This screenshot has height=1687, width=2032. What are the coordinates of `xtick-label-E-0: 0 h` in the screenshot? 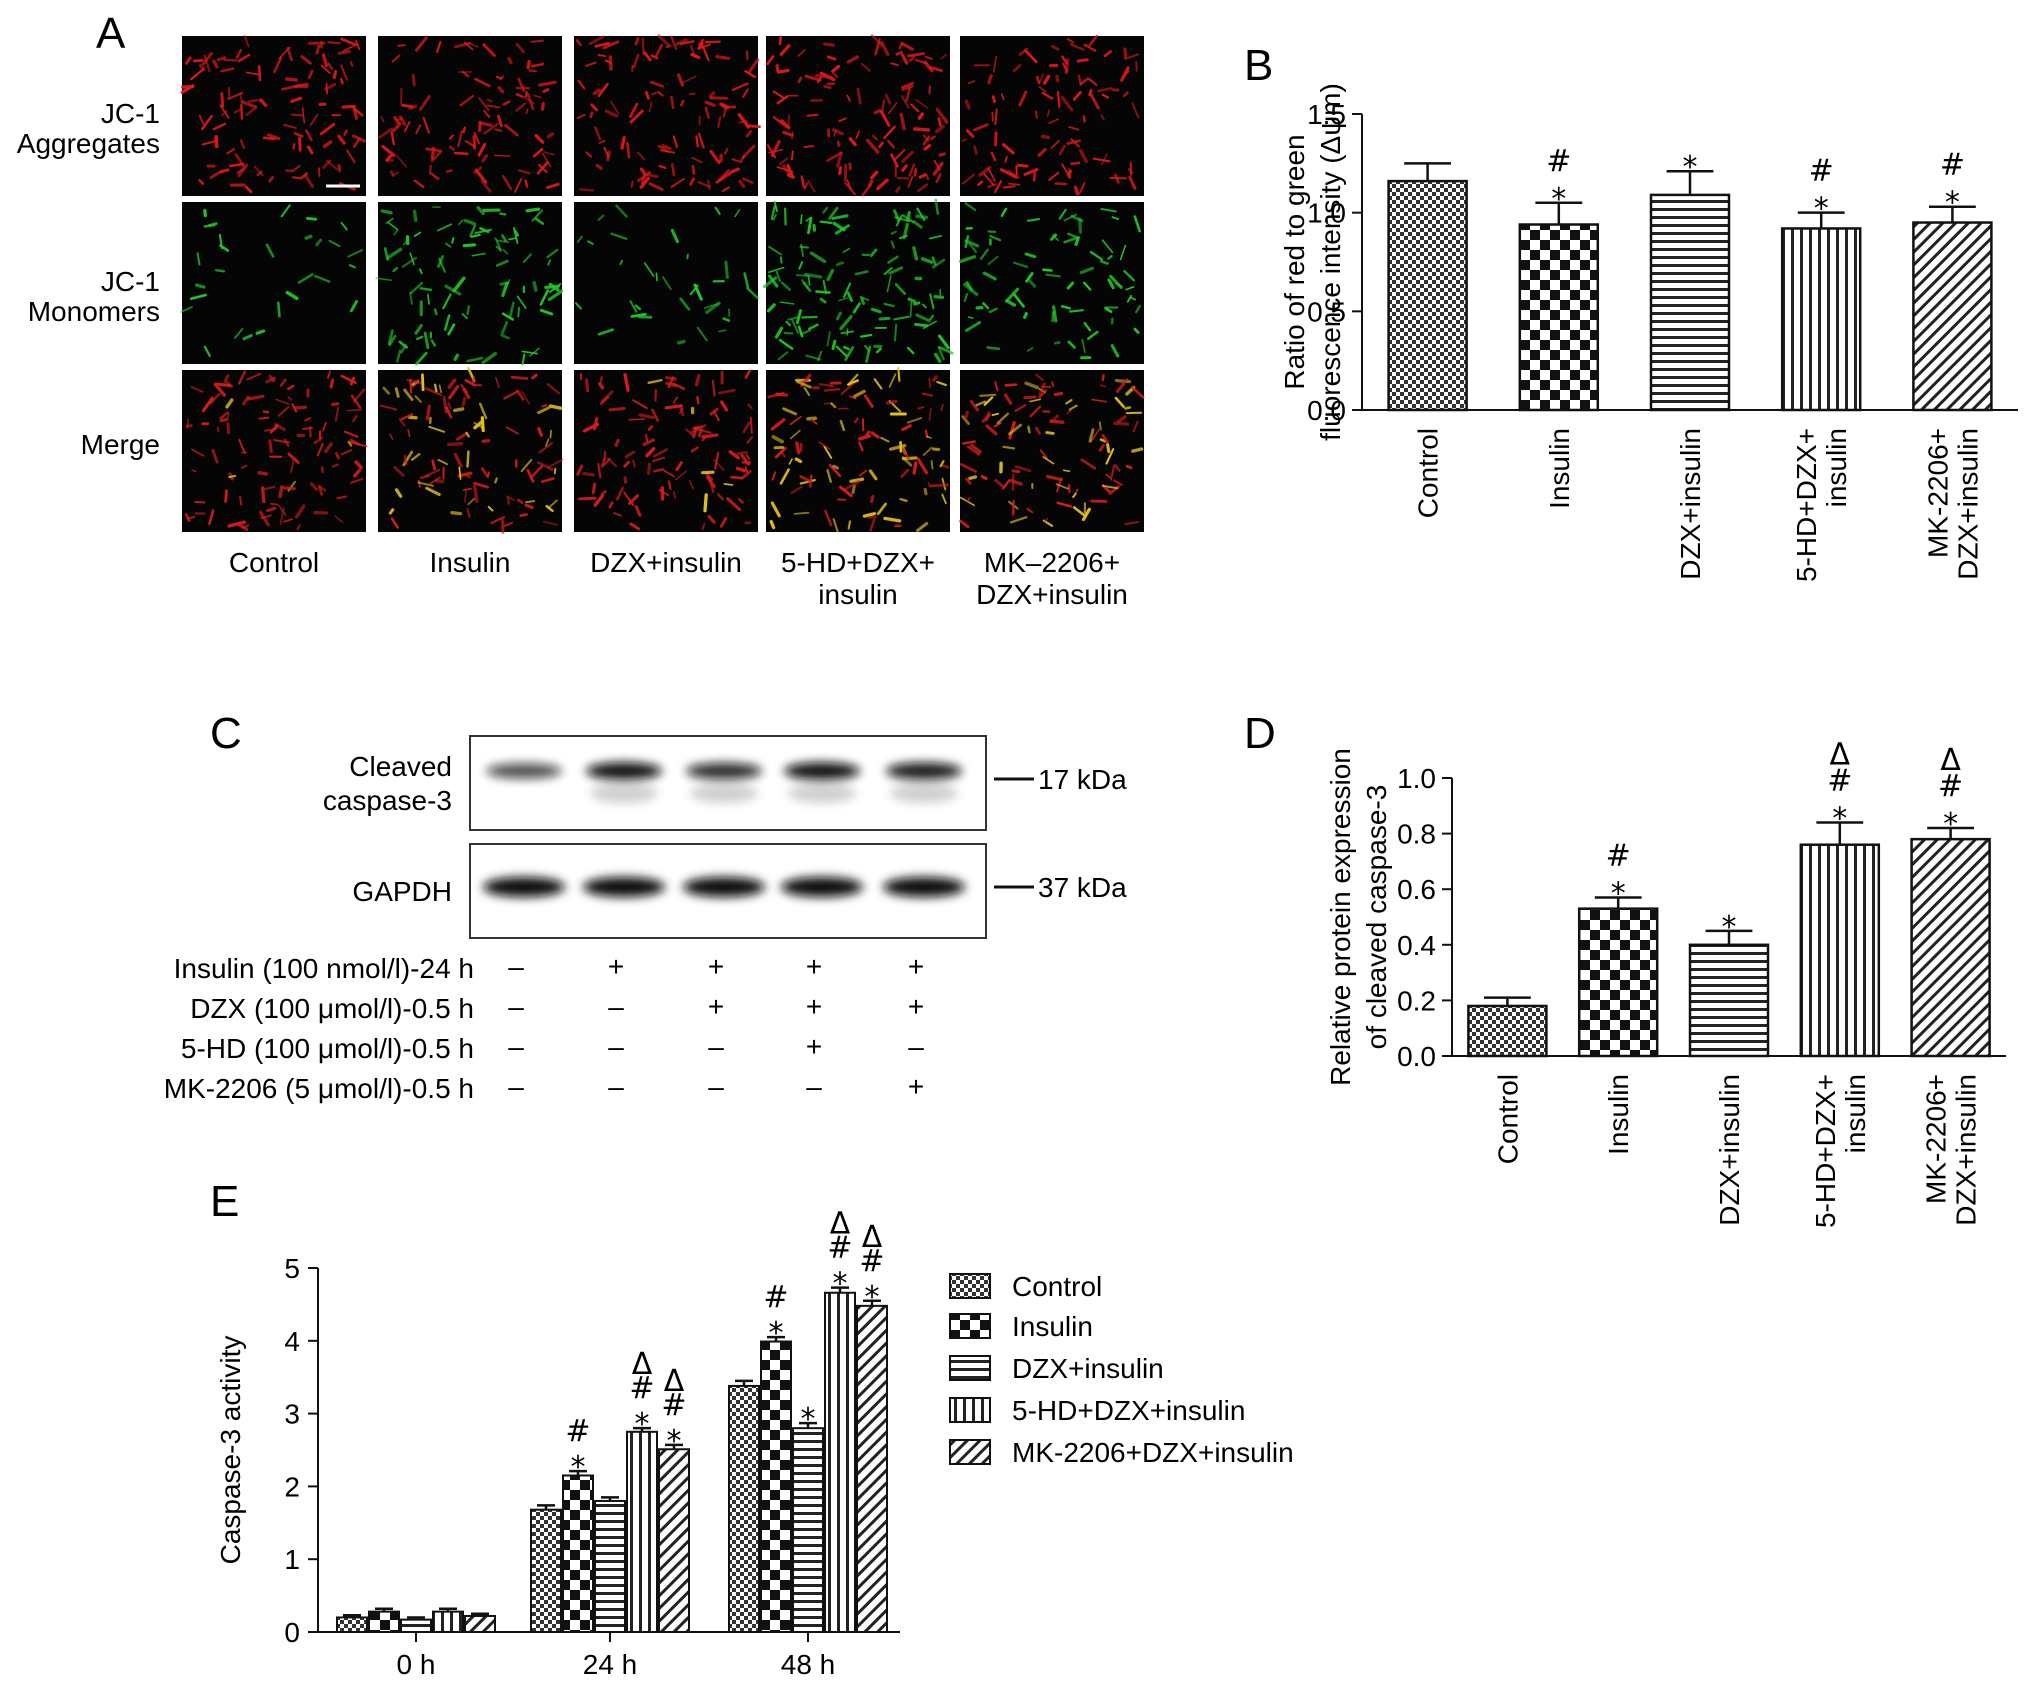 It's located at (416, 1664).